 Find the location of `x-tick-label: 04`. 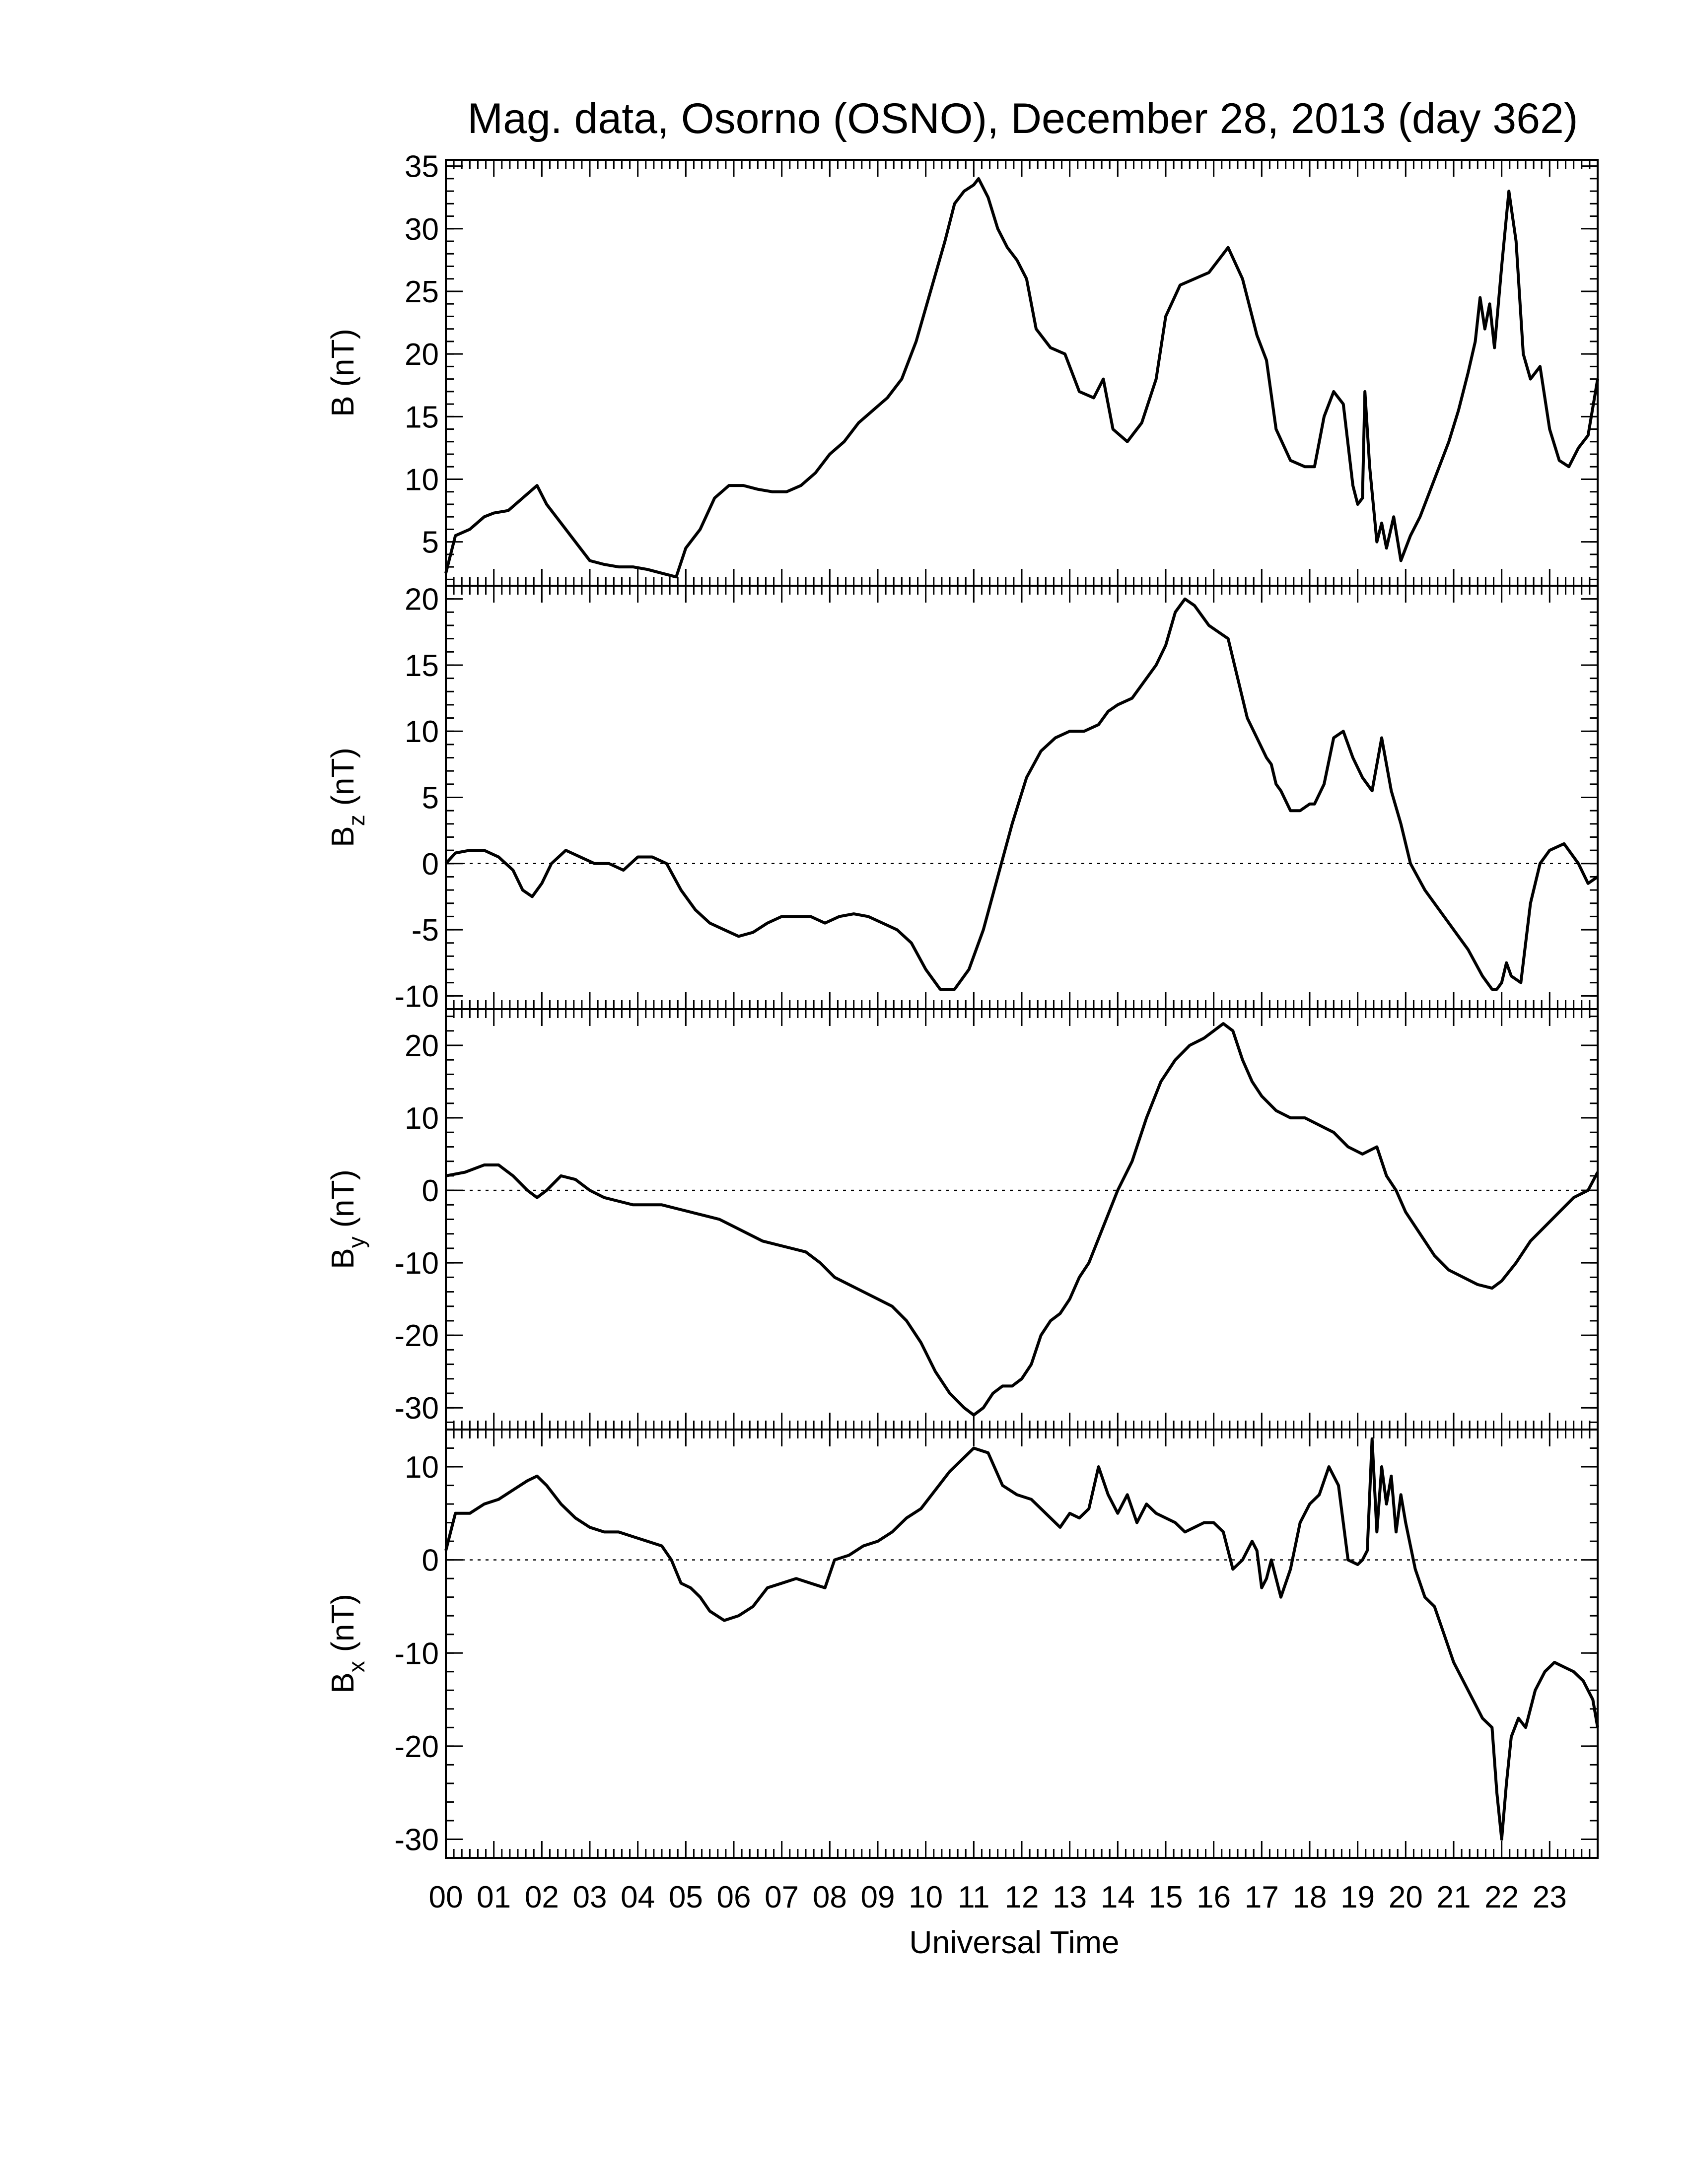

x-tick-label: 04 is located at coordinates (638, 1897).